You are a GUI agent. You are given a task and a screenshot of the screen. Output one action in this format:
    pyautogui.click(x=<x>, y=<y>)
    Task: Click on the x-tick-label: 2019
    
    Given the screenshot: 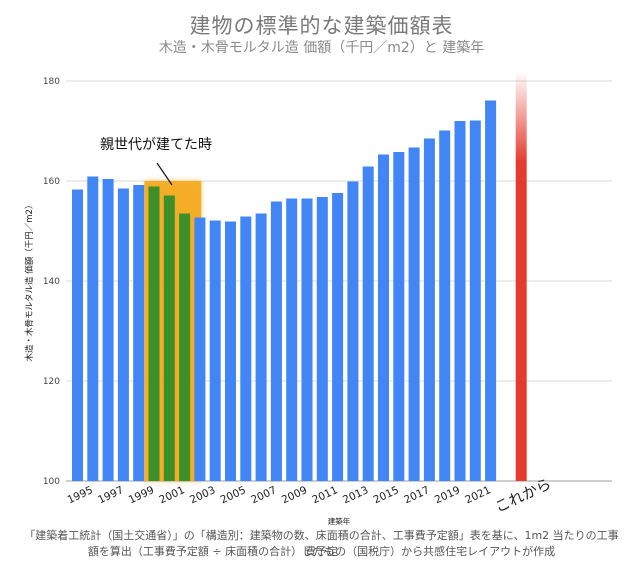 What is the action you would take?
    pyautogui.click(x=447, y=495)
    